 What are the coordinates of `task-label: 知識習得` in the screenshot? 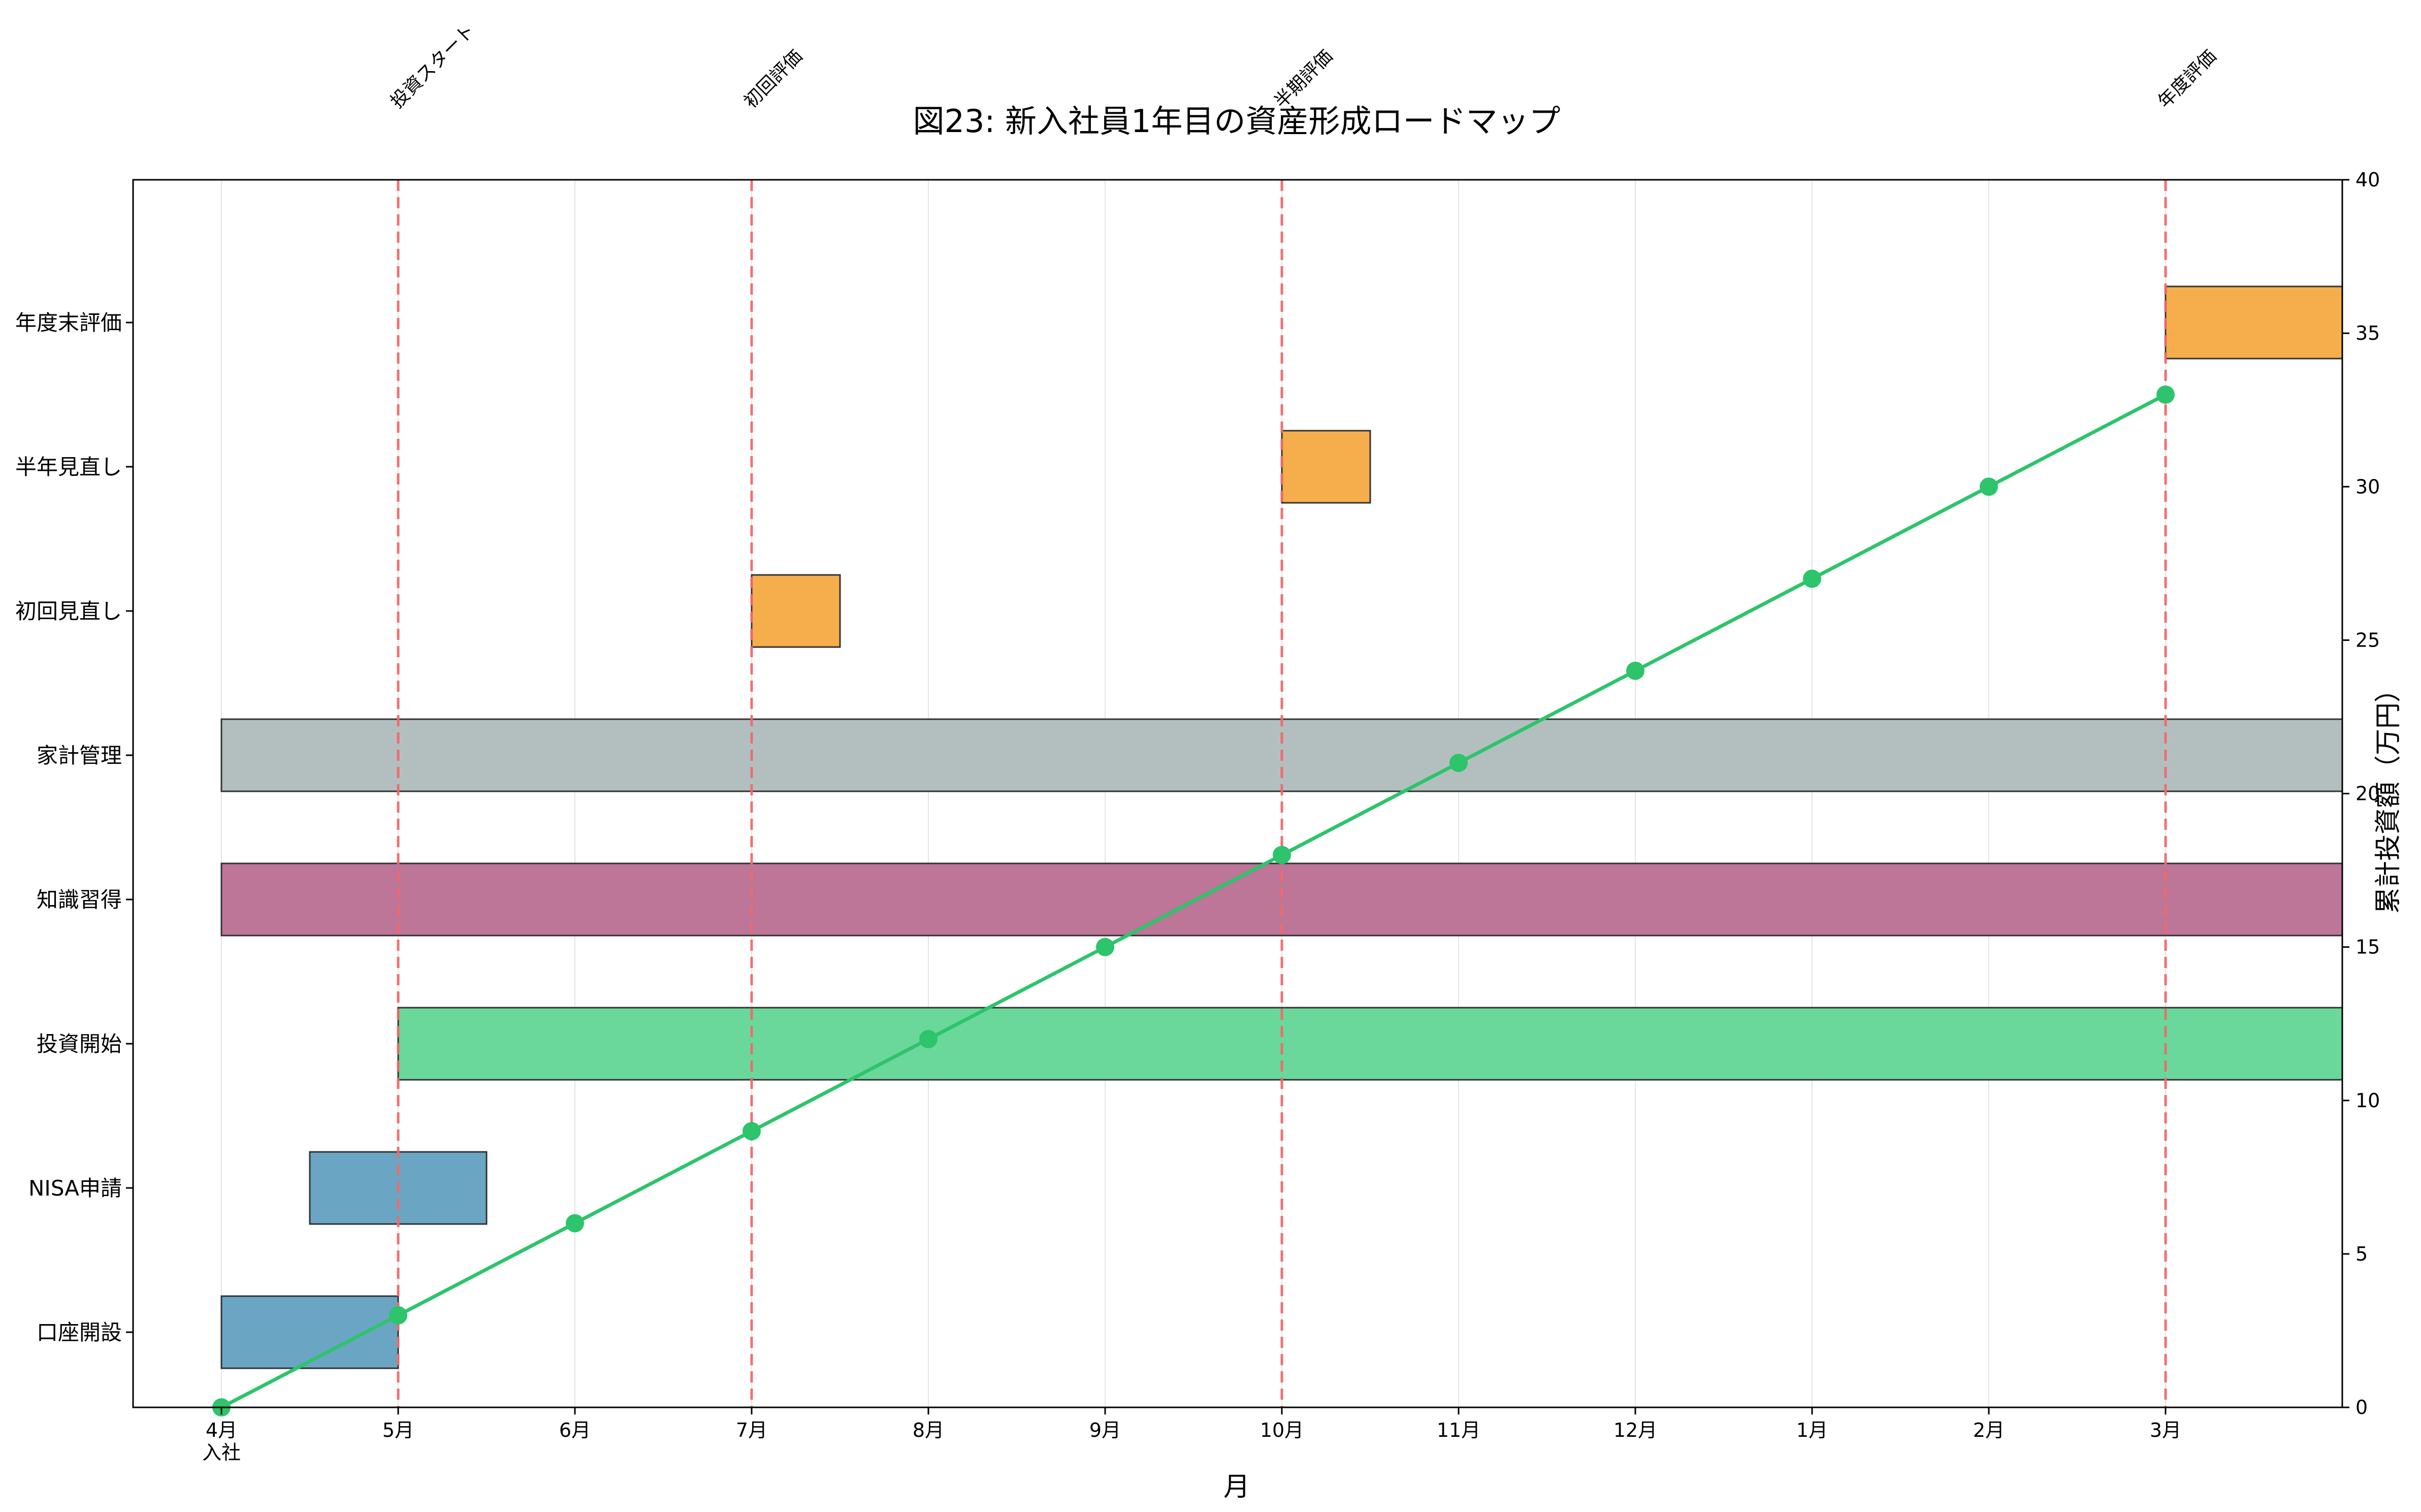 It's located at (79, 900).